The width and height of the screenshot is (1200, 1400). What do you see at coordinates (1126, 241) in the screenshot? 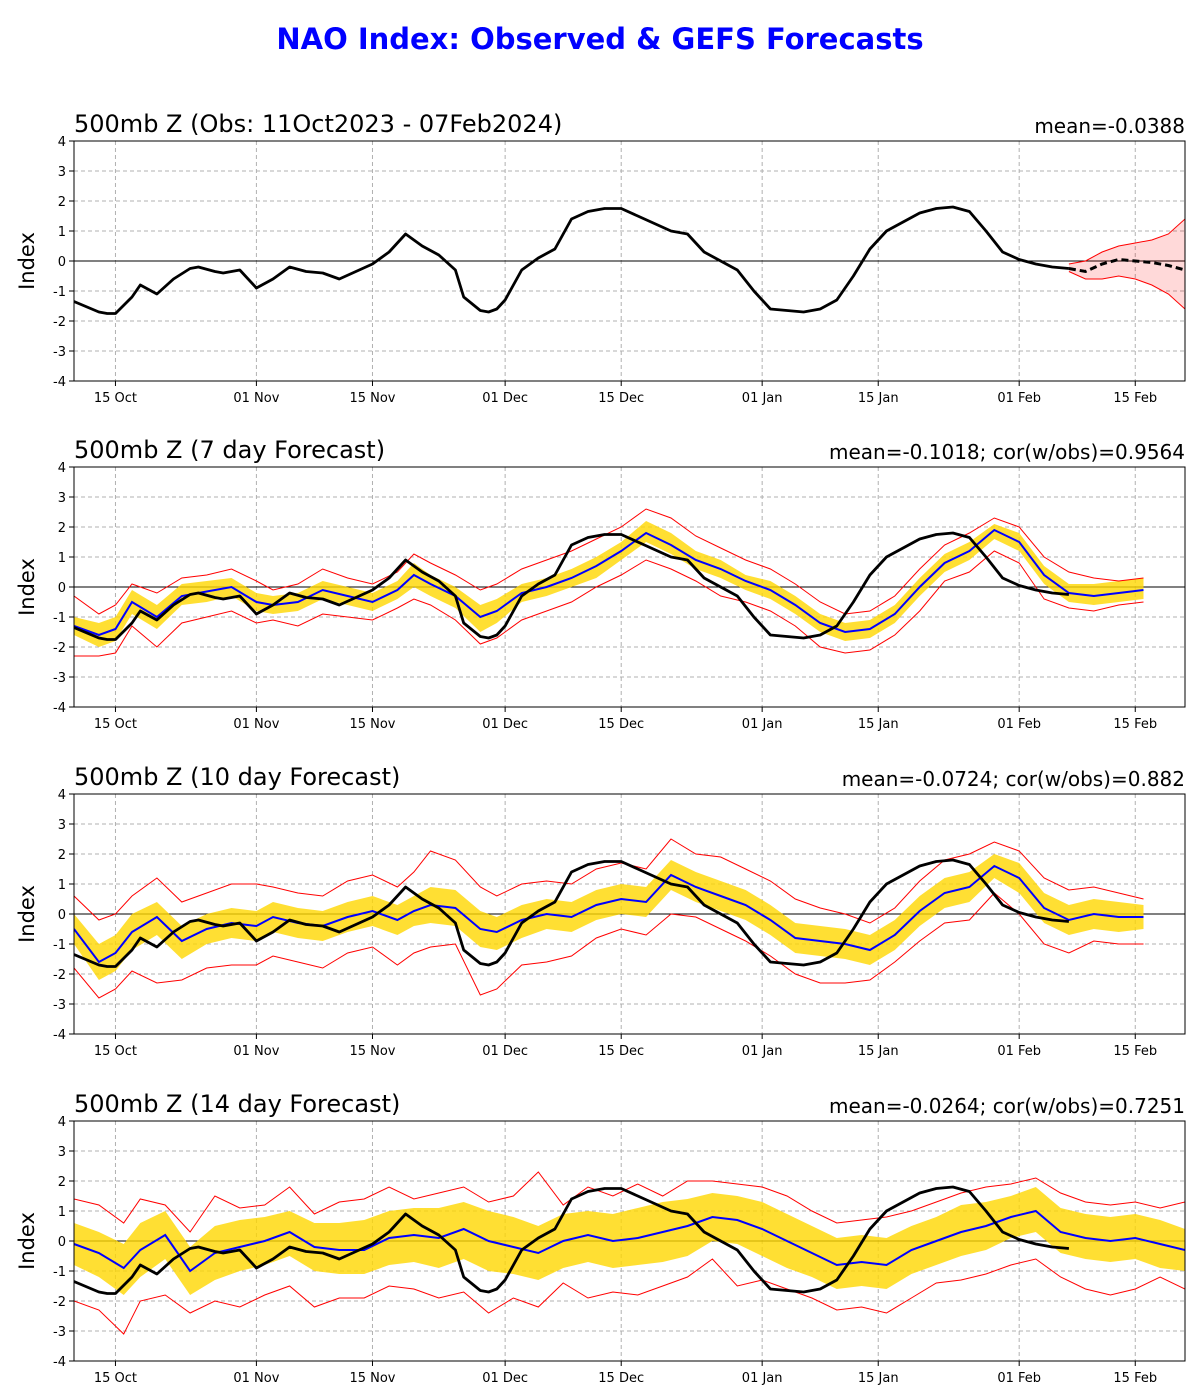
I see `ensemble-member-line` at bounding box center [1126, 241].